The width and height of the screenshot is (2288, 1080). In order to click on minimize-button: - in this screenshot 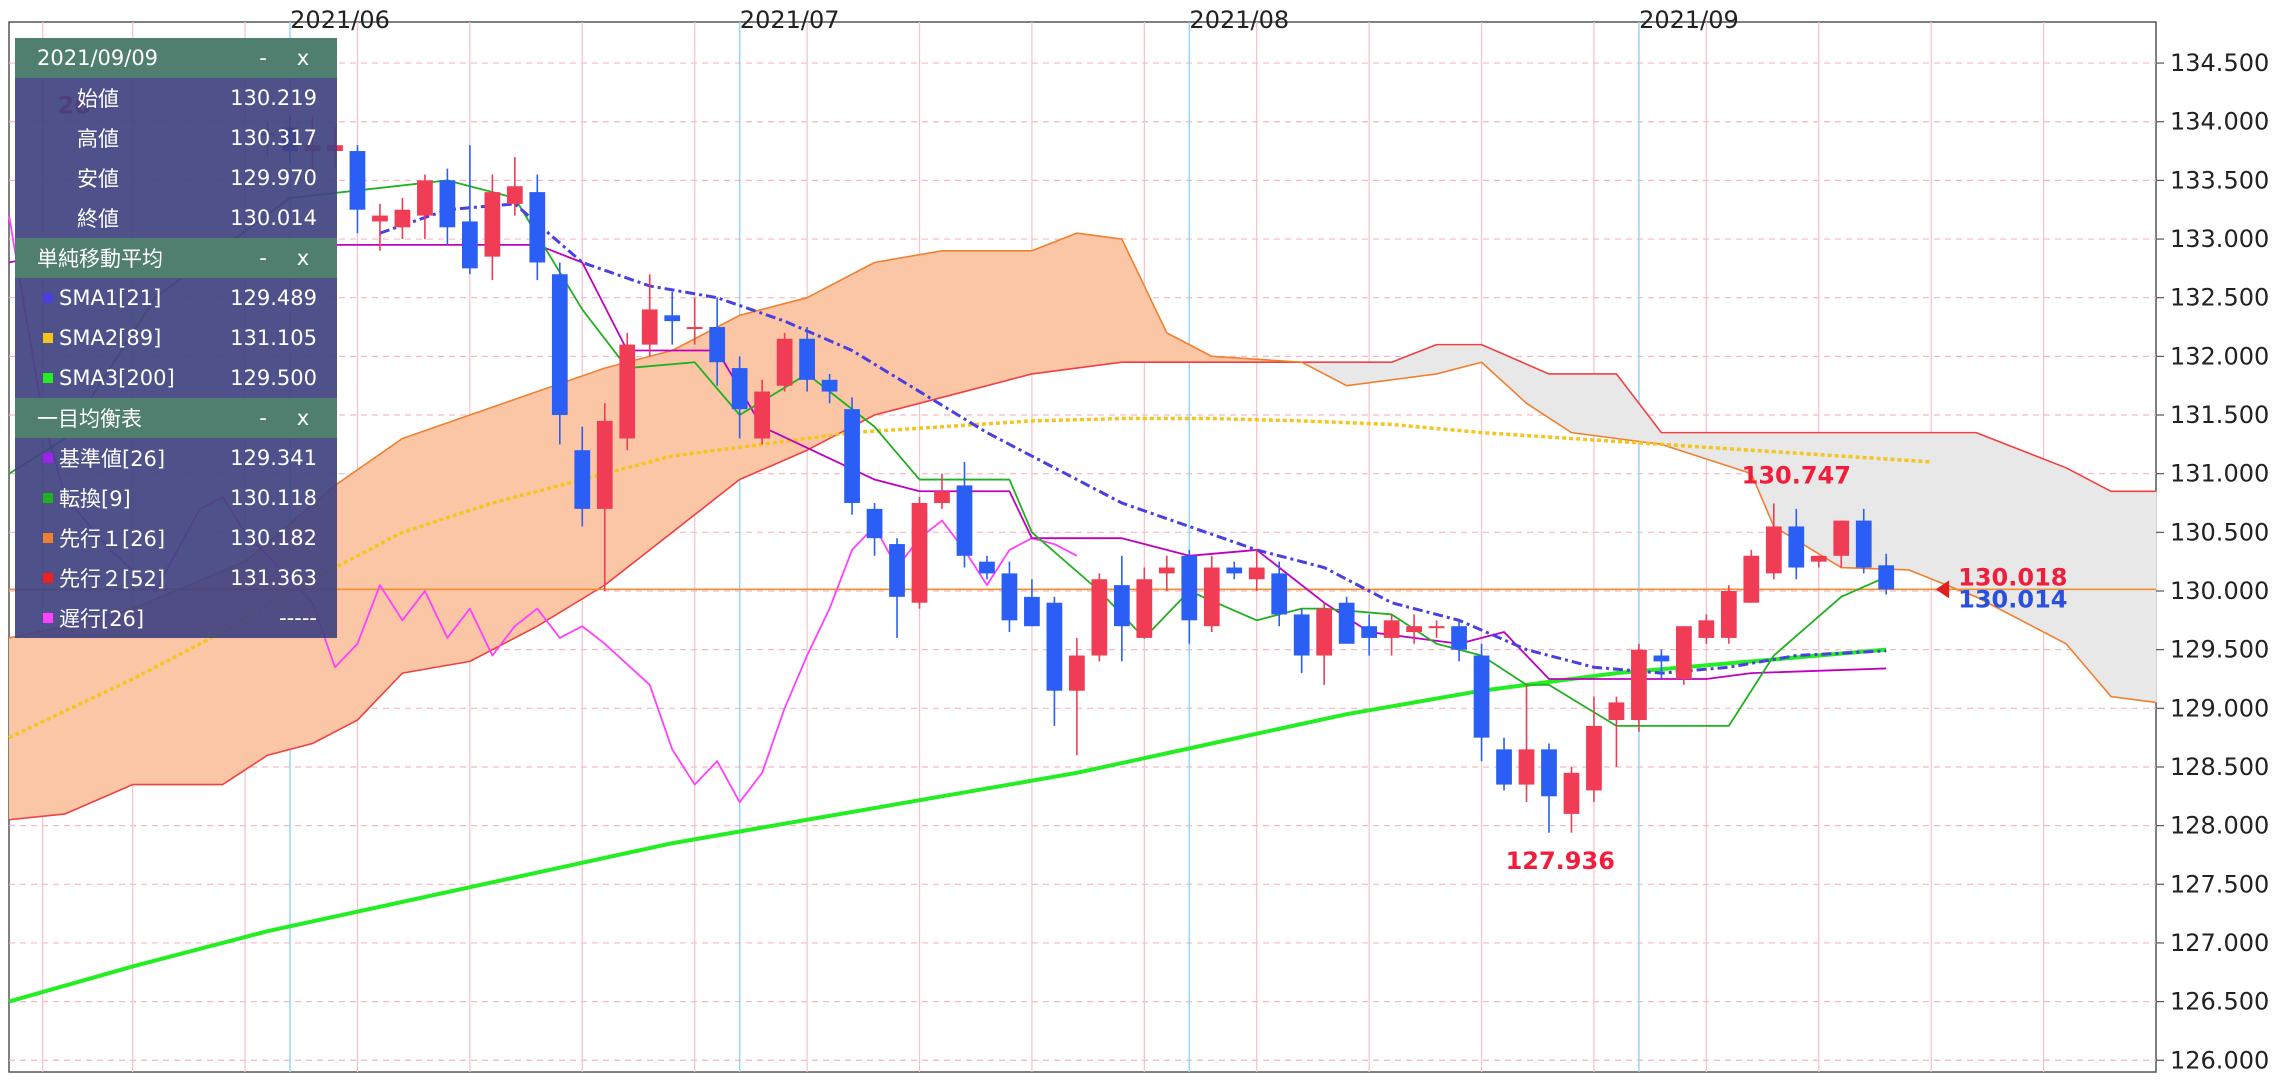, I will do `click(263, 58)`.